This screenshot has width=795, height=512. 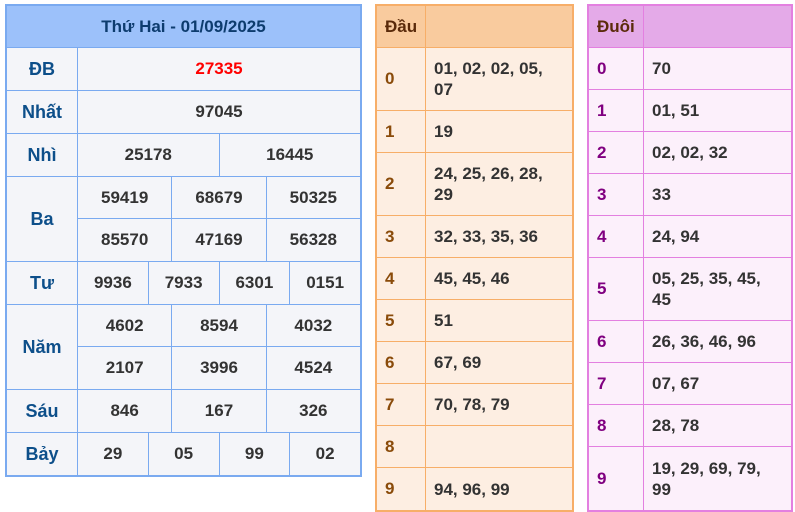 What do you see at coordinates (42, 69) in the screenshot?
I see `prize-label: ĐB` at bounding box center [42, 69].